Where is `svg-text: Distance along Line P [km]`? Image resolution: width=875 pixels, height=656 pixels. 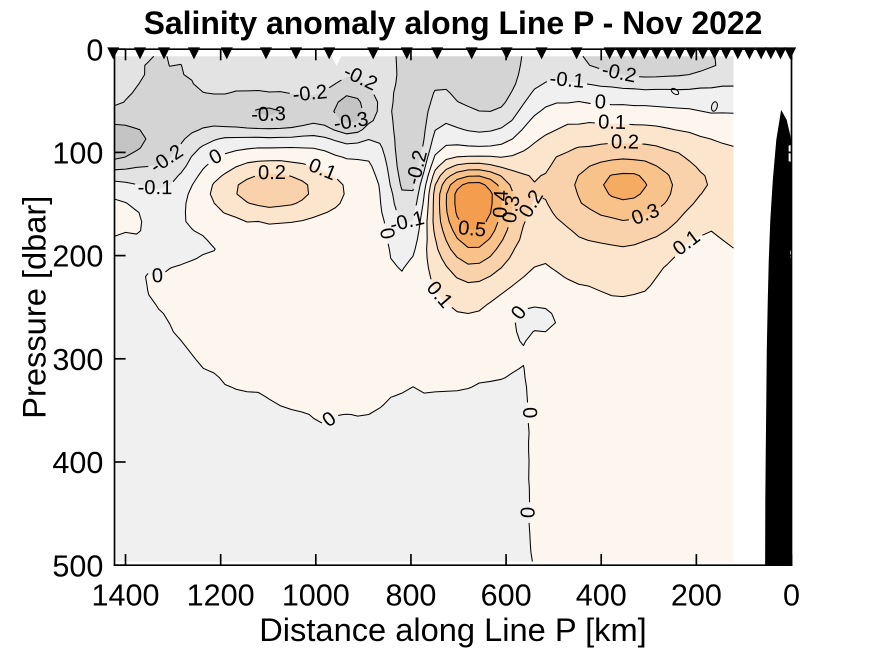 svg-text: Distance along Line P [km] is located at coordinates (453, 629).